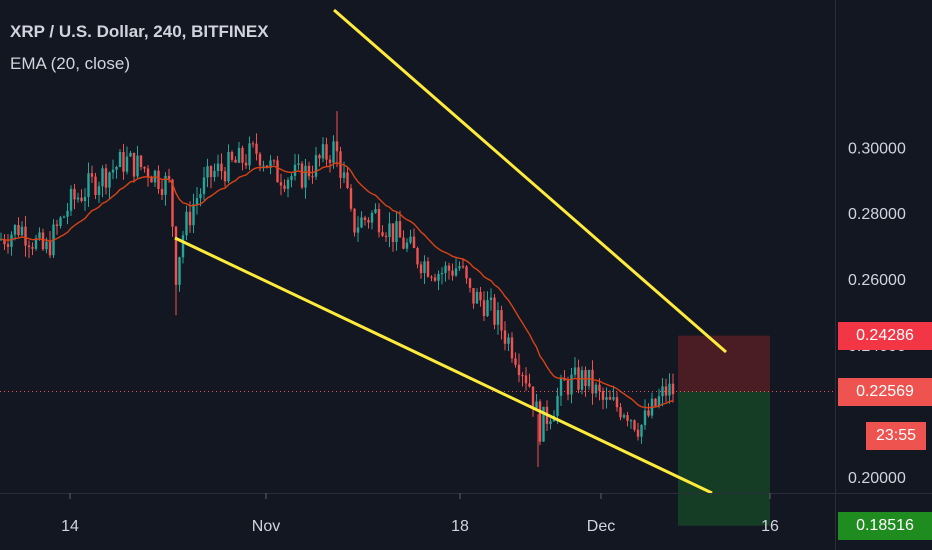  I want to click on symbol-title: XRP / U.S. Dollar, 240, BITFINEX, so click(139, 31).